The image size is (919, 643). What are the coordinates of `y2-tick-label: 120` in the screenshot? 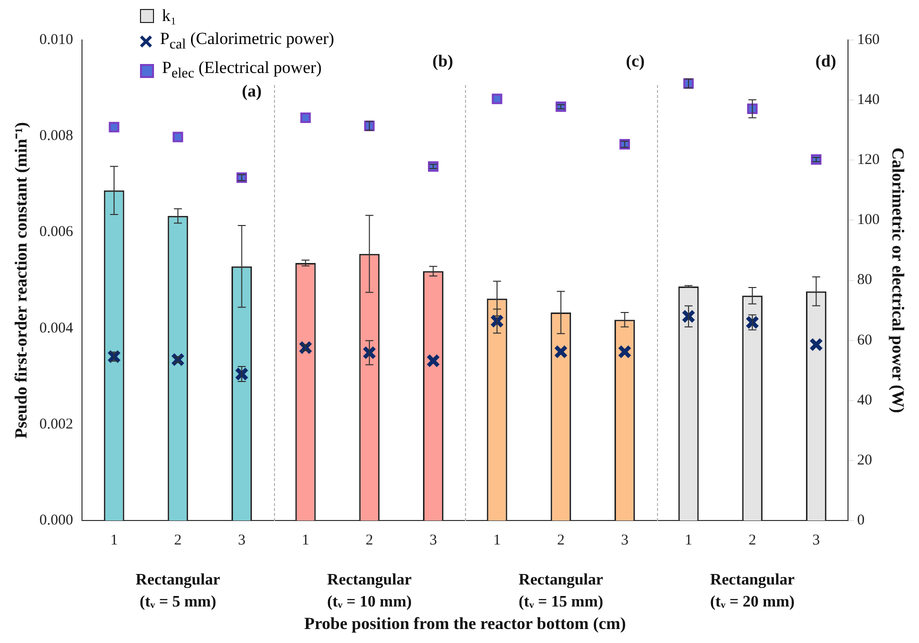 It's located at (868, 160).